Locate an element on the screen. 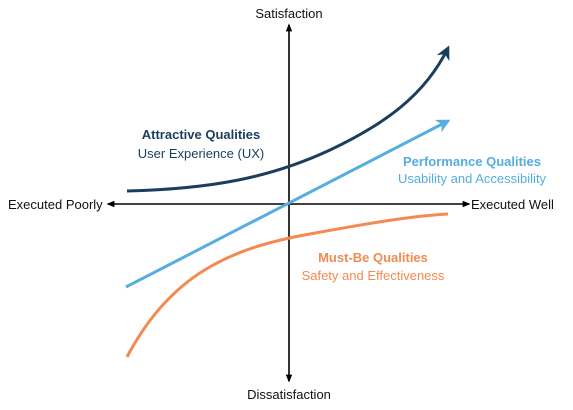 This screenshot has height=410, width=573. attractive-subtitle: User Experience (UX) is located at coordinates (201, 153).